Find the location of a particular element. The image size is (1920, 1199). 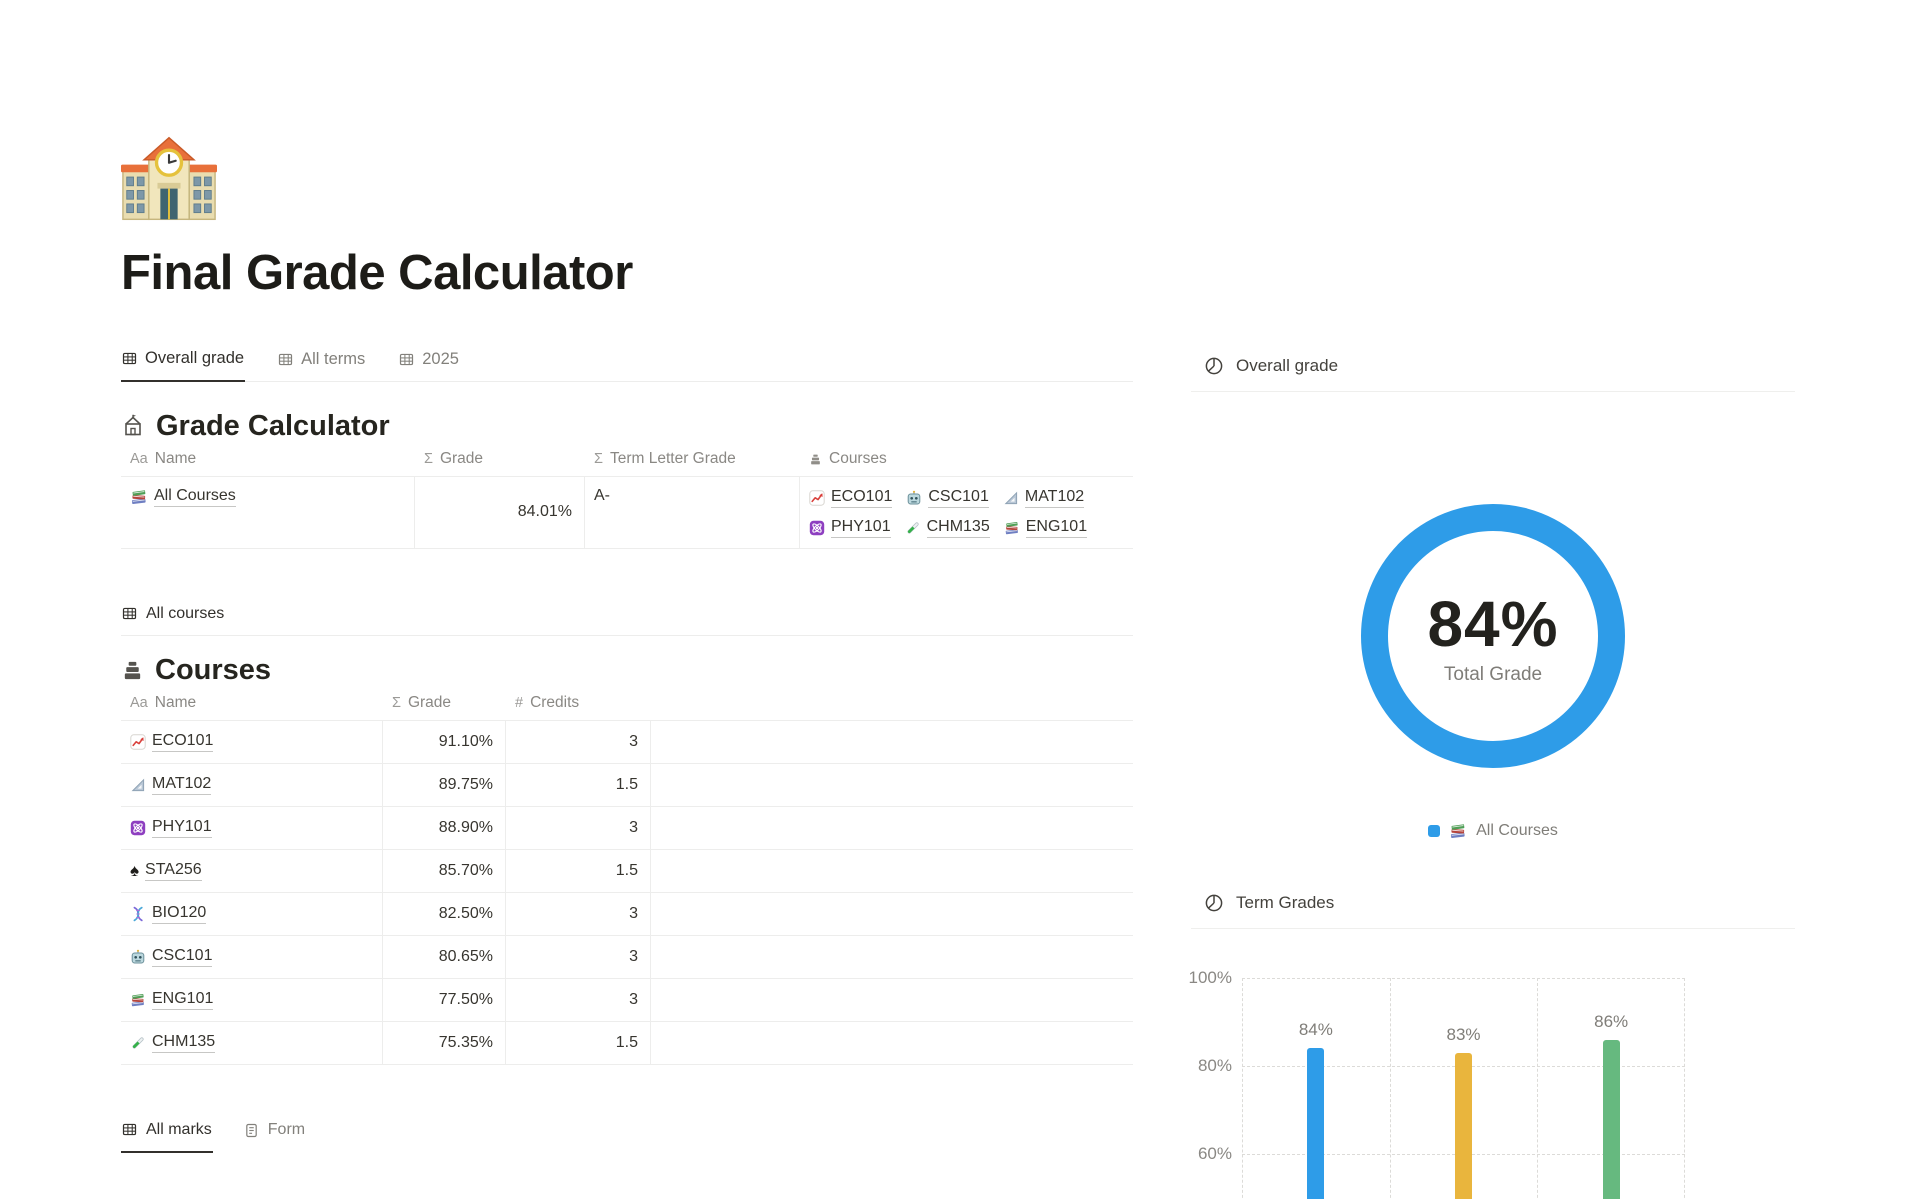

course-link: MAT102 is located at coordinates (182, 785).